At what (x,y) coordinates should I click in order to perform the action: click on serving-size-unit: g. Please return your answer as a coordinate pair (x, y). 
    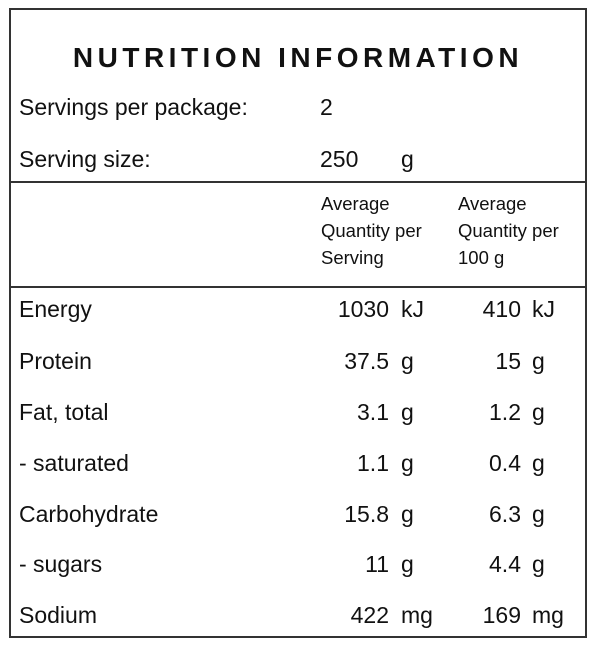
    Looking at the image, I should click on (407, 159).